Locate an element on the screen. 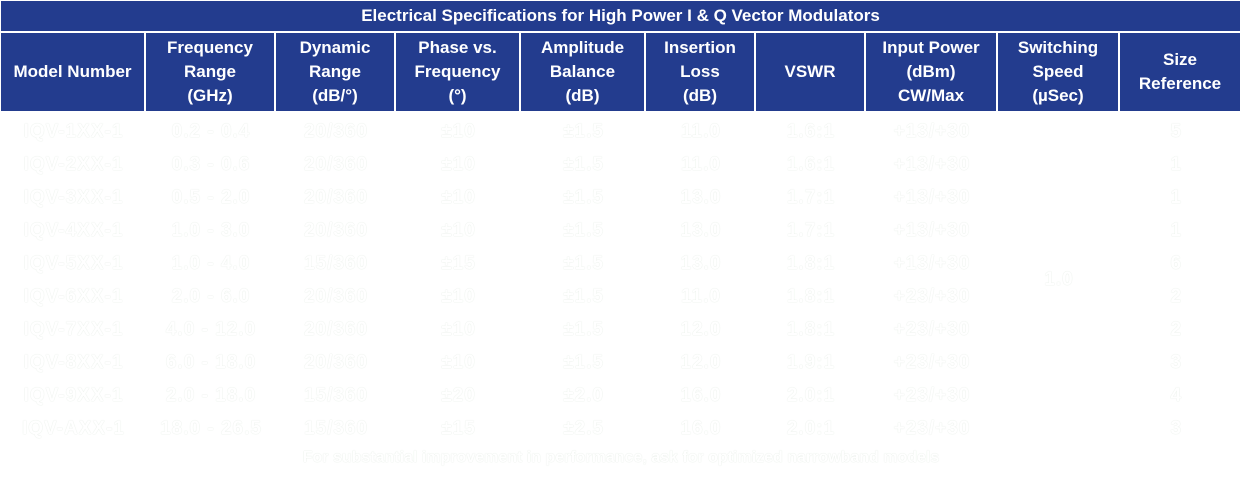 The height and width of the screenshot is (478, 1242). cell-vswr: 1.6:1 is located at coordinates (811, 131).